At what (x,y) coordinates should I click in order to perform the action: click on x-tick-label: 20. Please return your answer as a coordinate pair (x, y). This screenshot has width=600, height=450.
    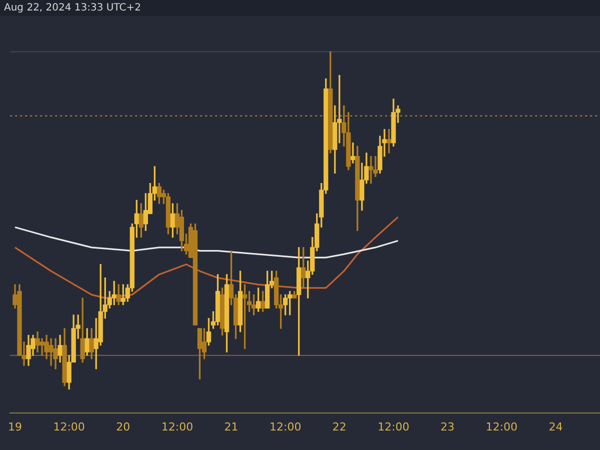
    Looking at the image, I should click on (123, 427).